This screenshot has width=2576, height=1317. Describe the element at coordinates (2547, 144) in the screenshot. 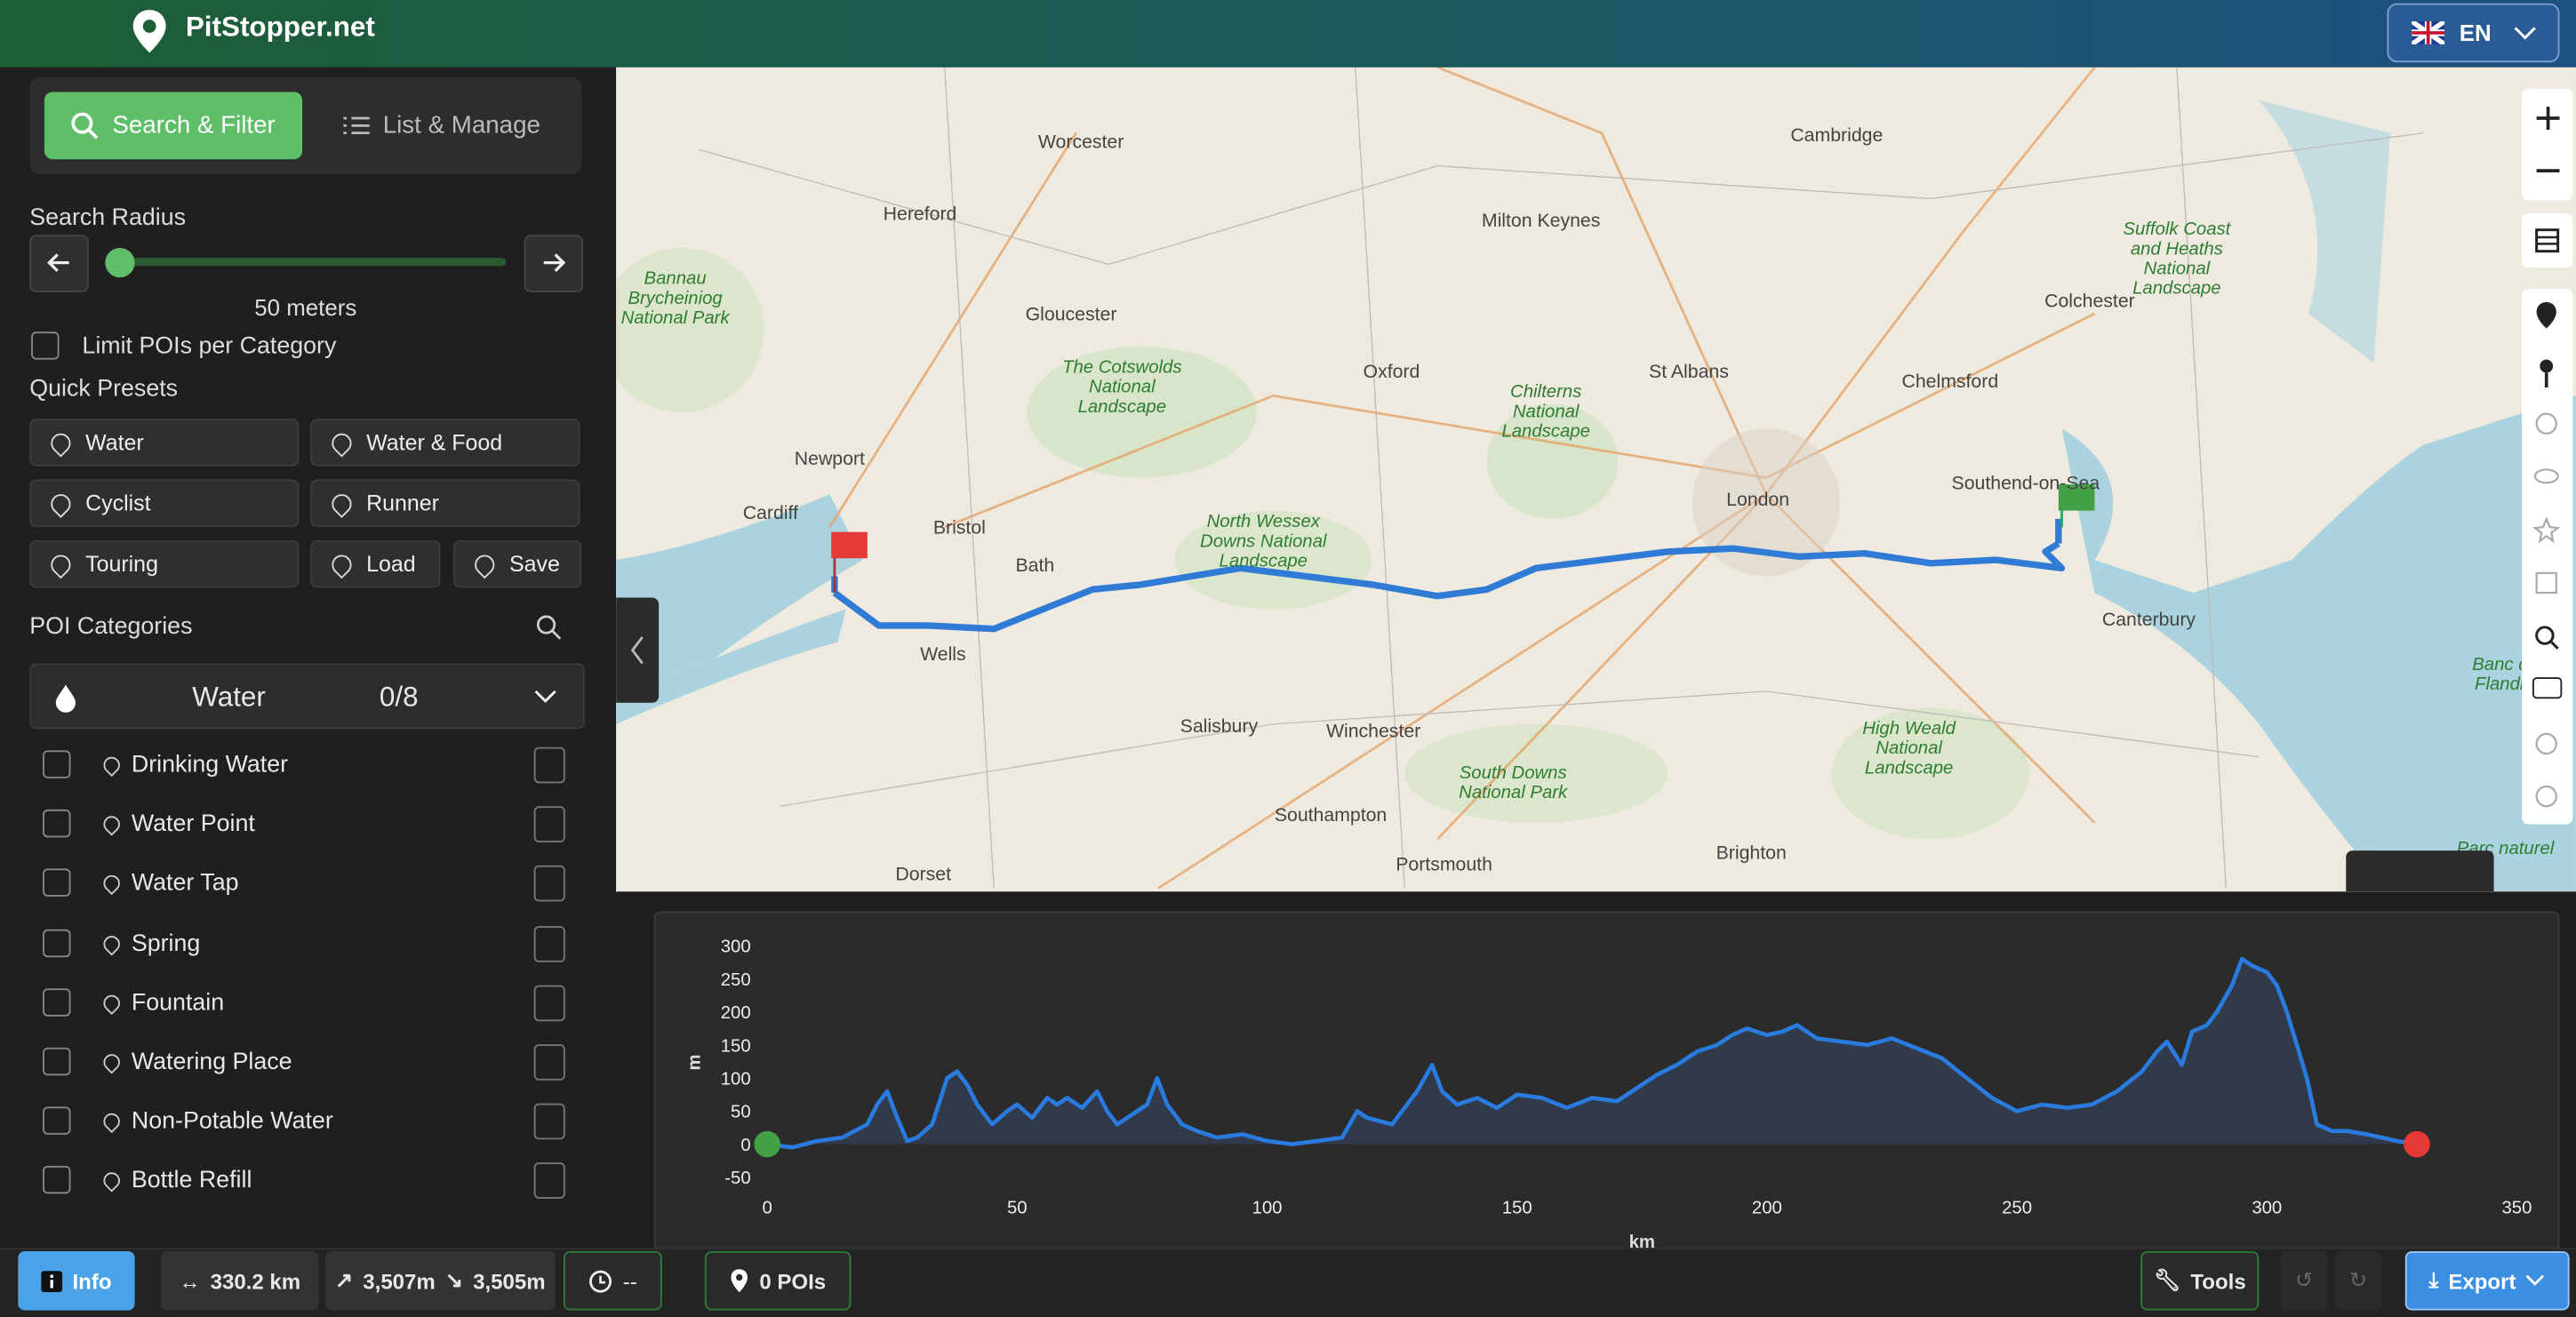

I see `zoom-control` at that location.